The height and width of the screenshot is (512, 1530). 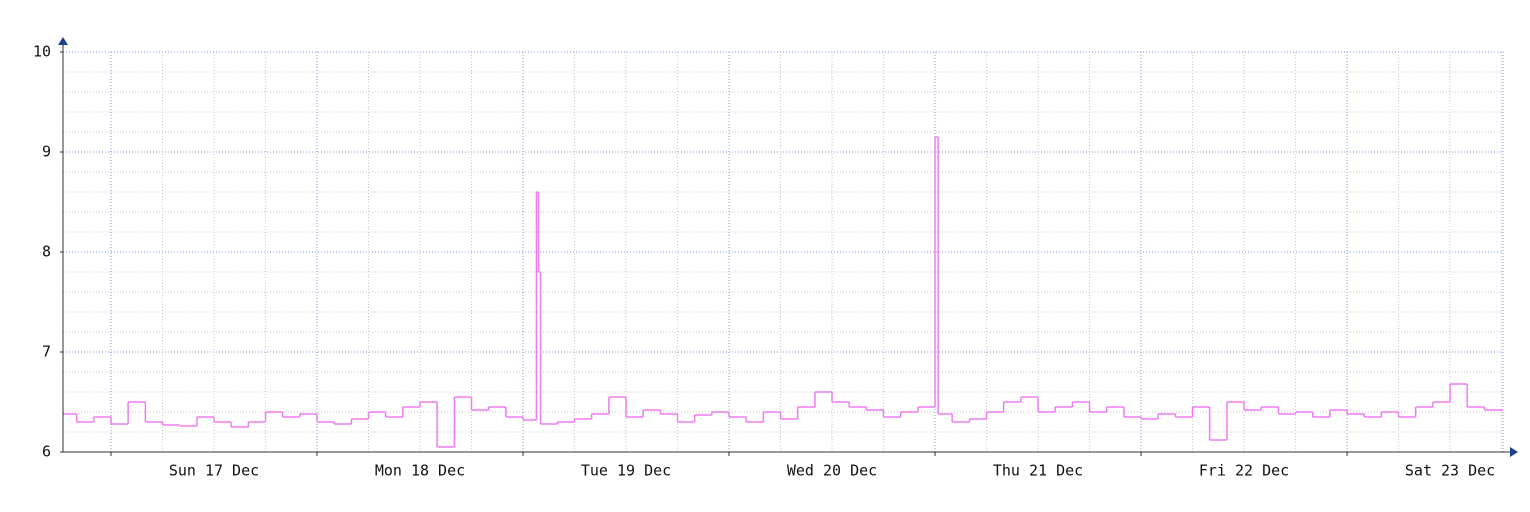 I want to click on x-tick-label: Tue 19 Dec, so click(x=626, y=471).